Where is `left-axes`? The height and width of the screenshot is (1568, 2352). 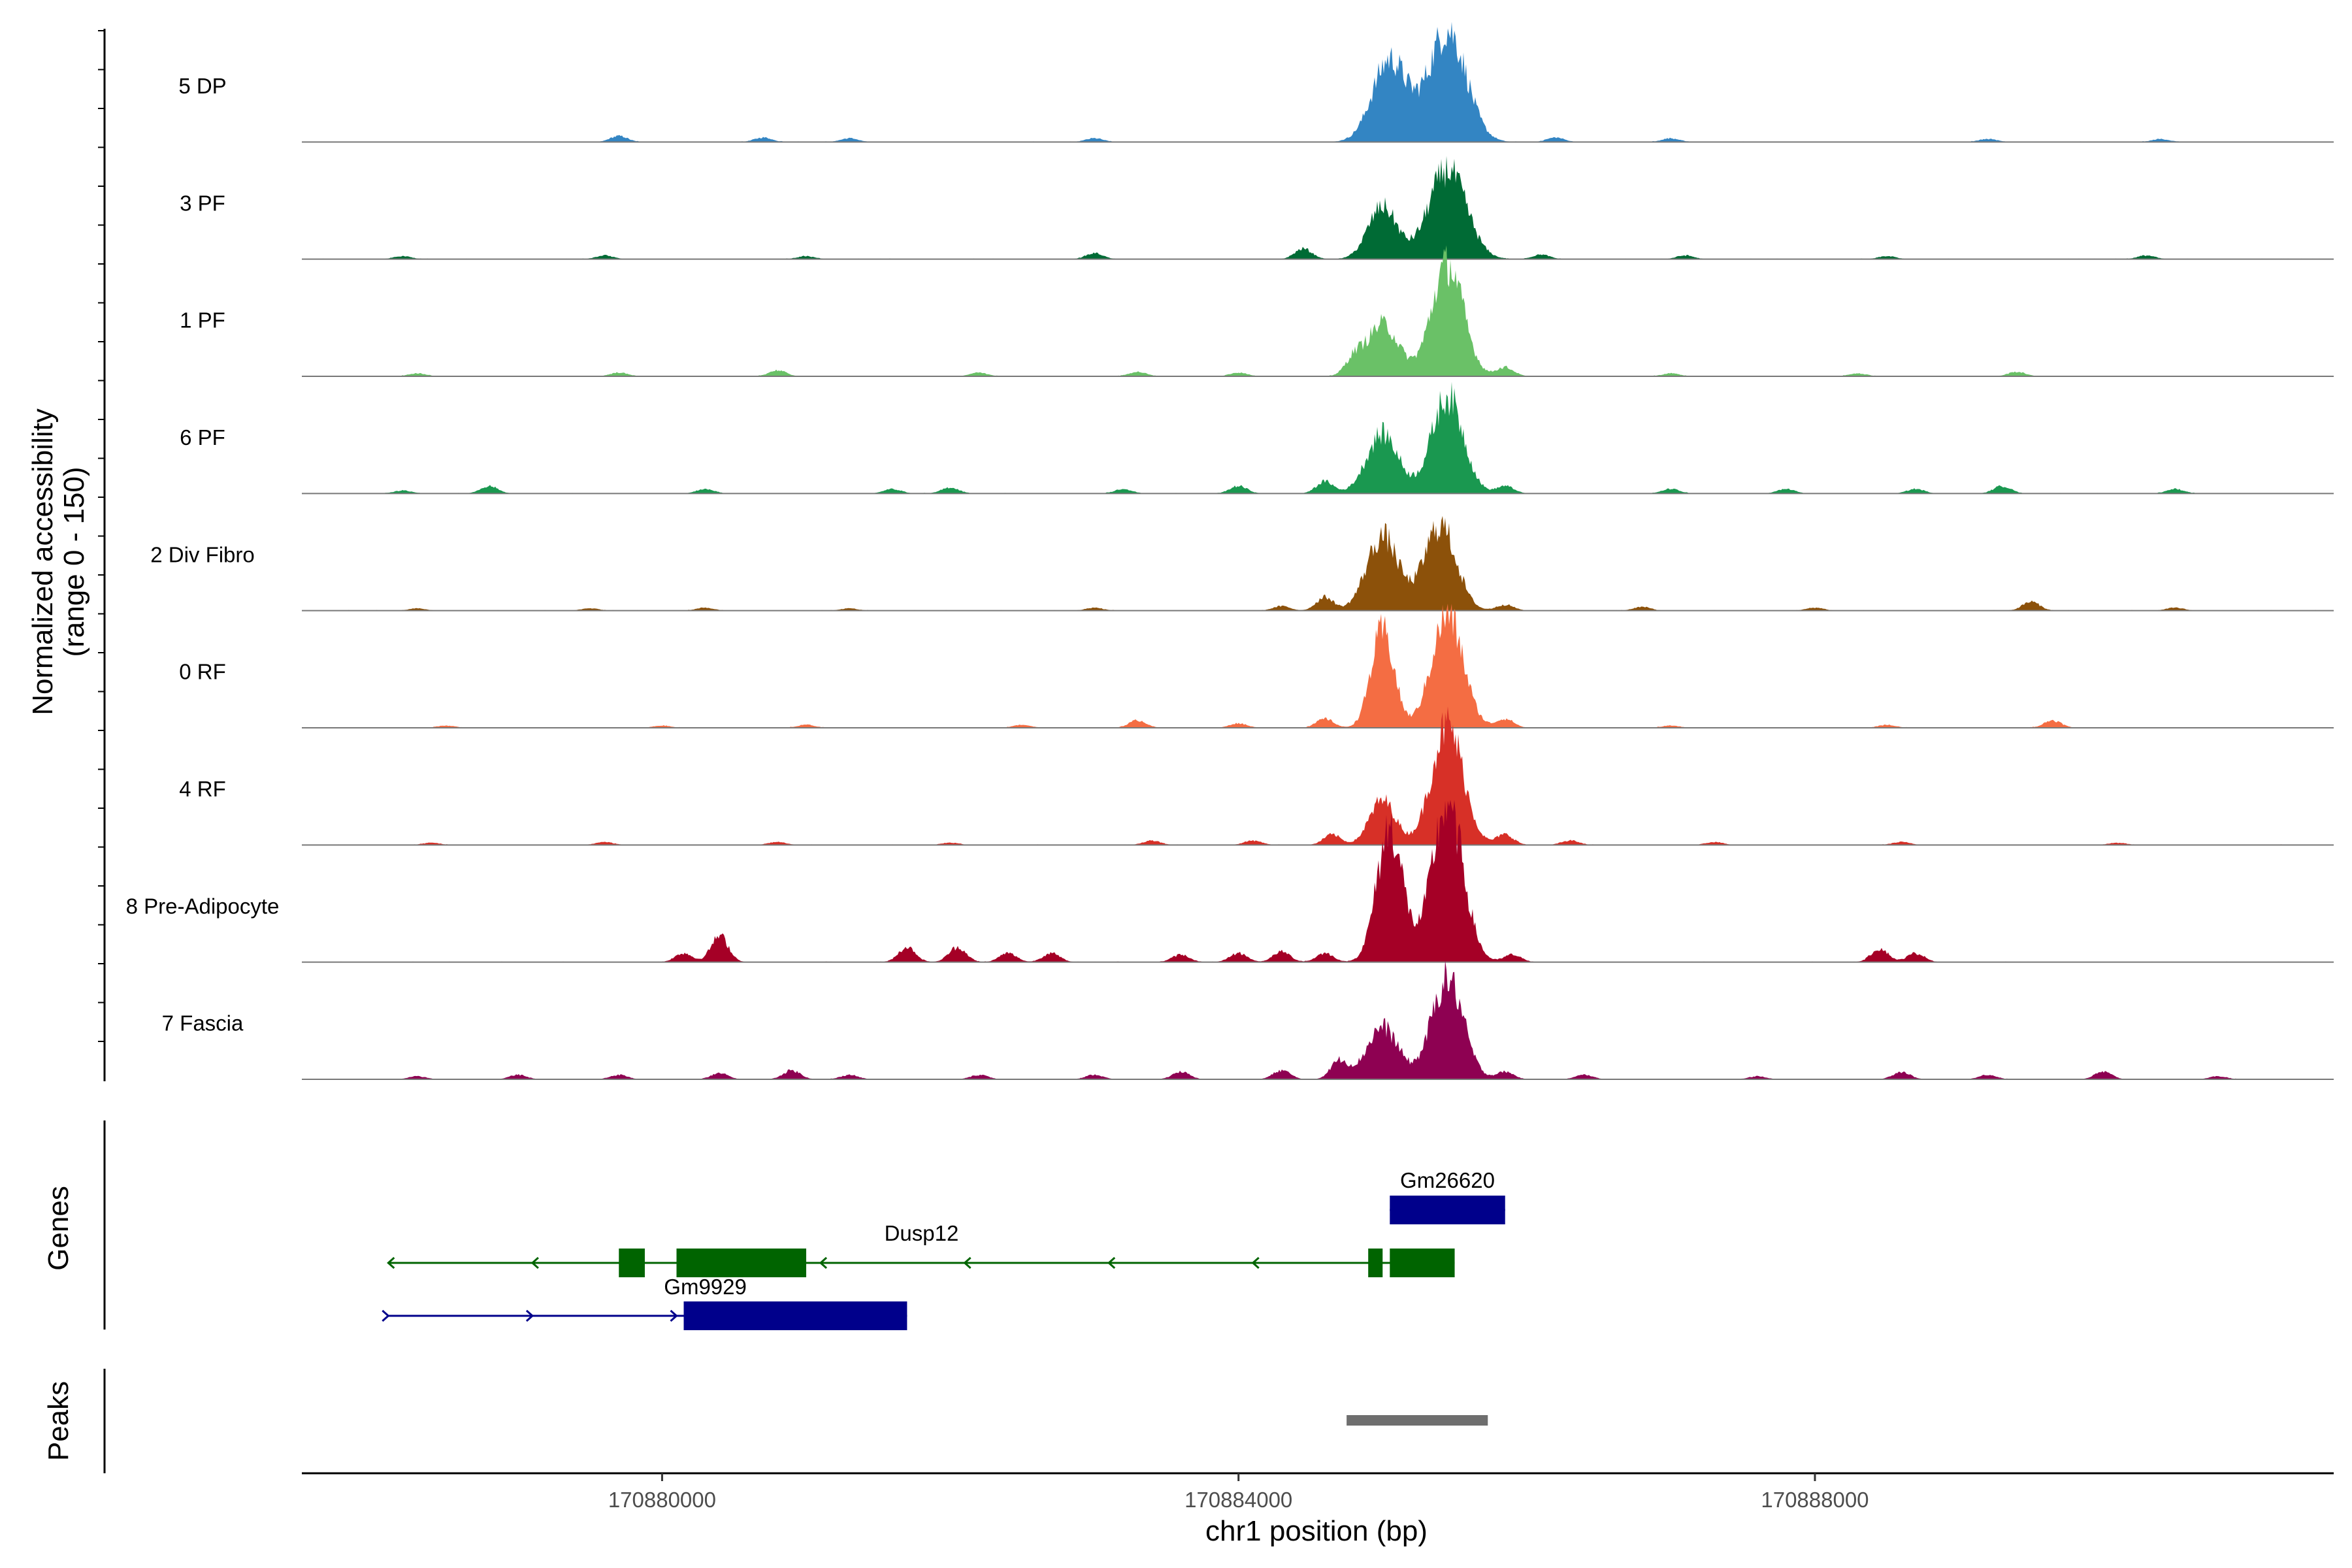 left-axes is located at coordinates (102, 751).